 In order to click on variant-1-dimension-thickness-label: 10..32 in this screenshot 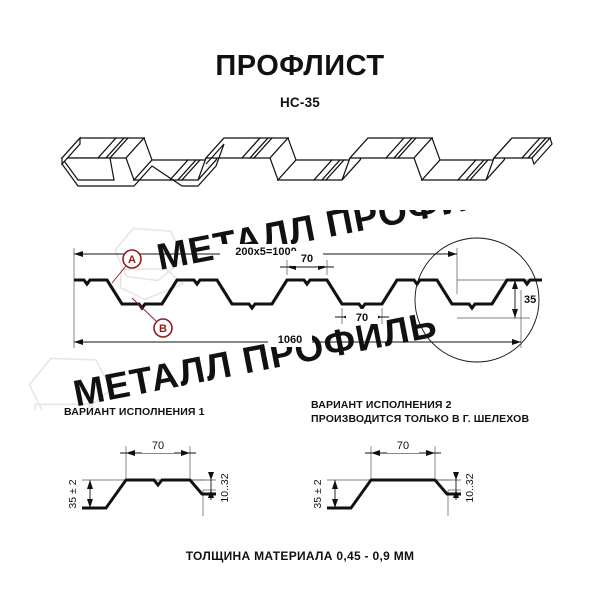, I will do `click(225, 487)`.